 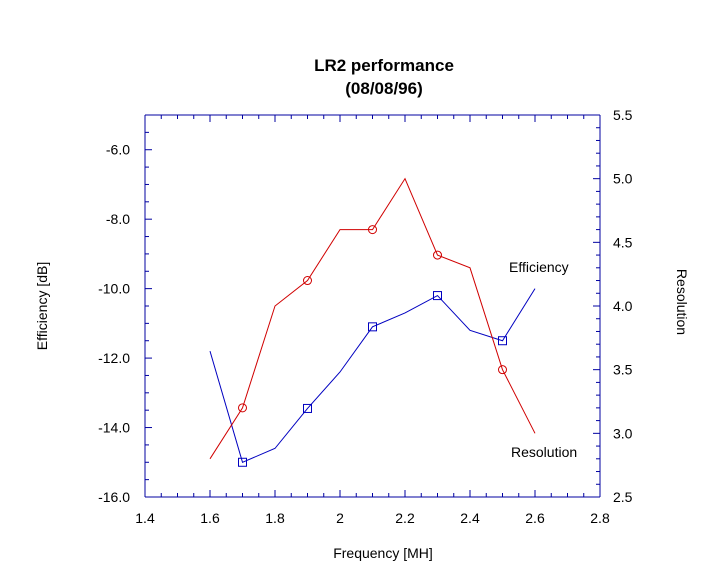 What do you see at coordinates (114, 497) in the screenshot?
I see `y-left-tick-label: -16.0` at bounding box center [114, 497].